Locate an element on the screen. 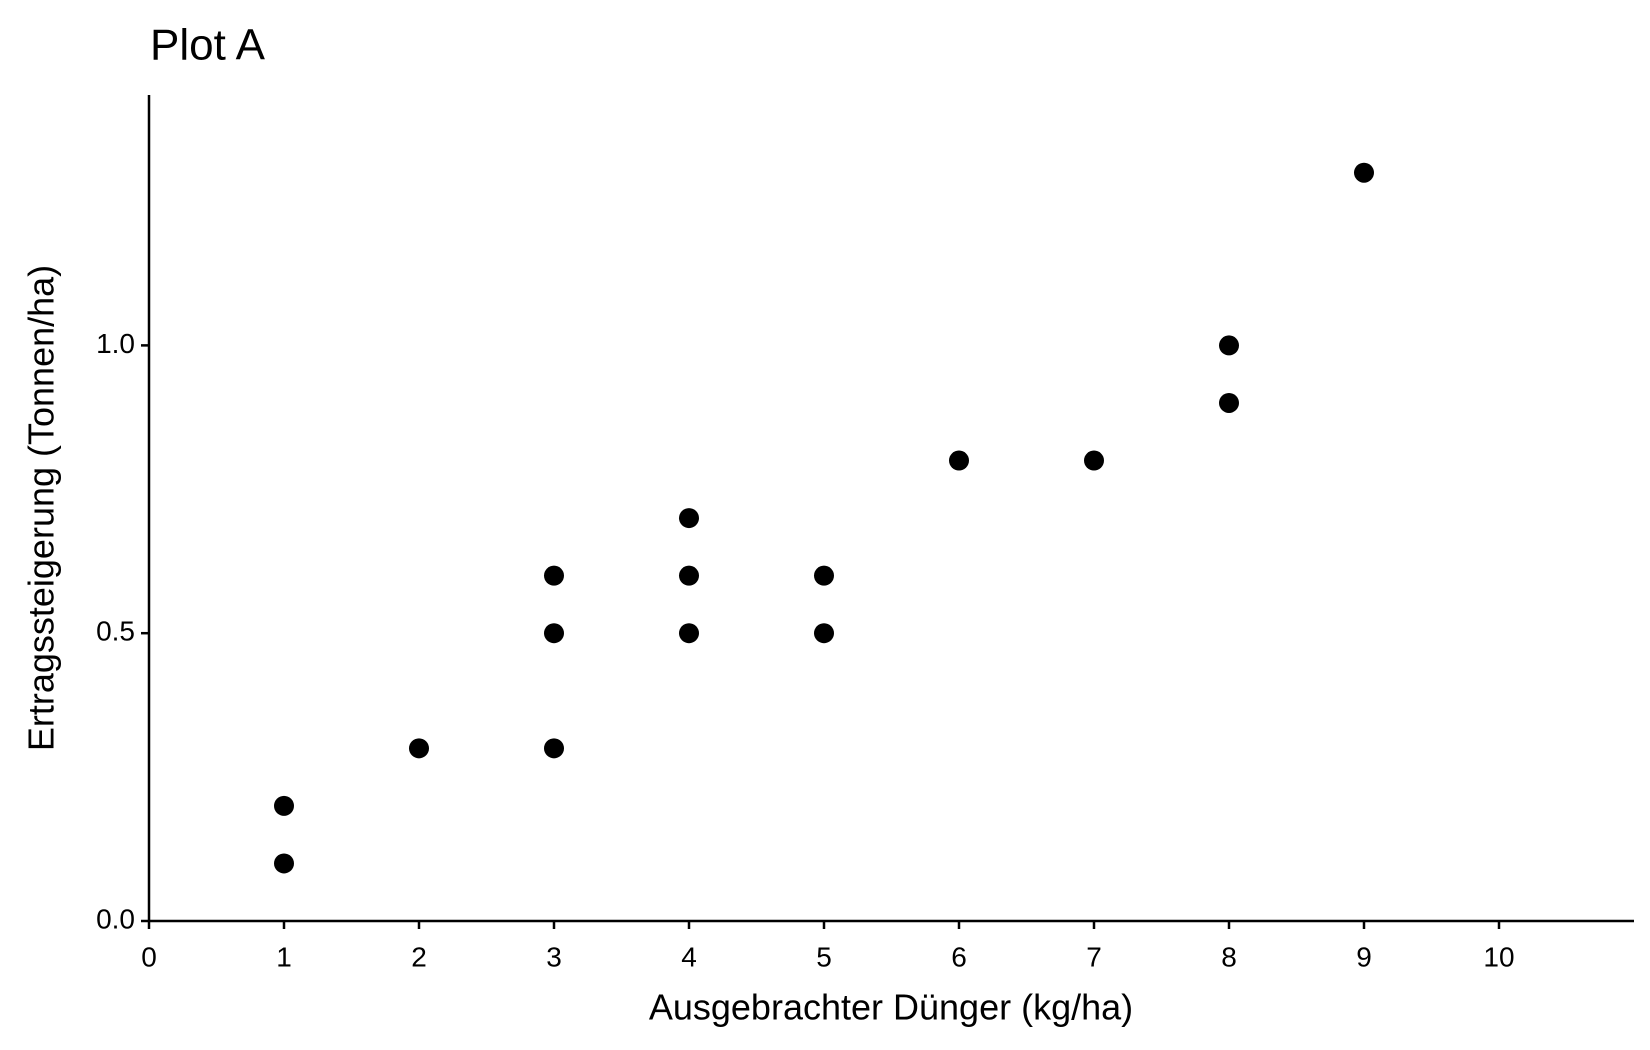 The height and width of the screenshot is (1050, 1650). y-tick-label: 0.0 is located at coordinates (115, 918).